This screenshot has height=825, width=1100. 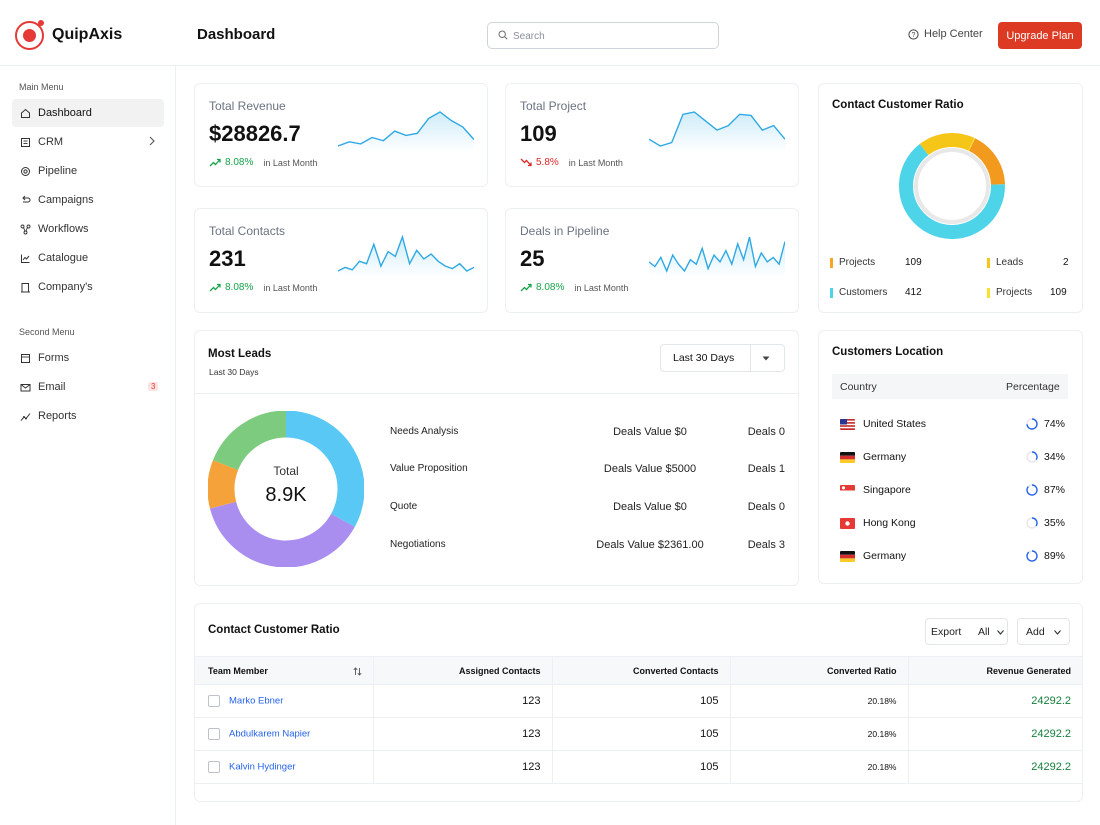 I want to click on stat-value: 25, so click(x=532, y=258).